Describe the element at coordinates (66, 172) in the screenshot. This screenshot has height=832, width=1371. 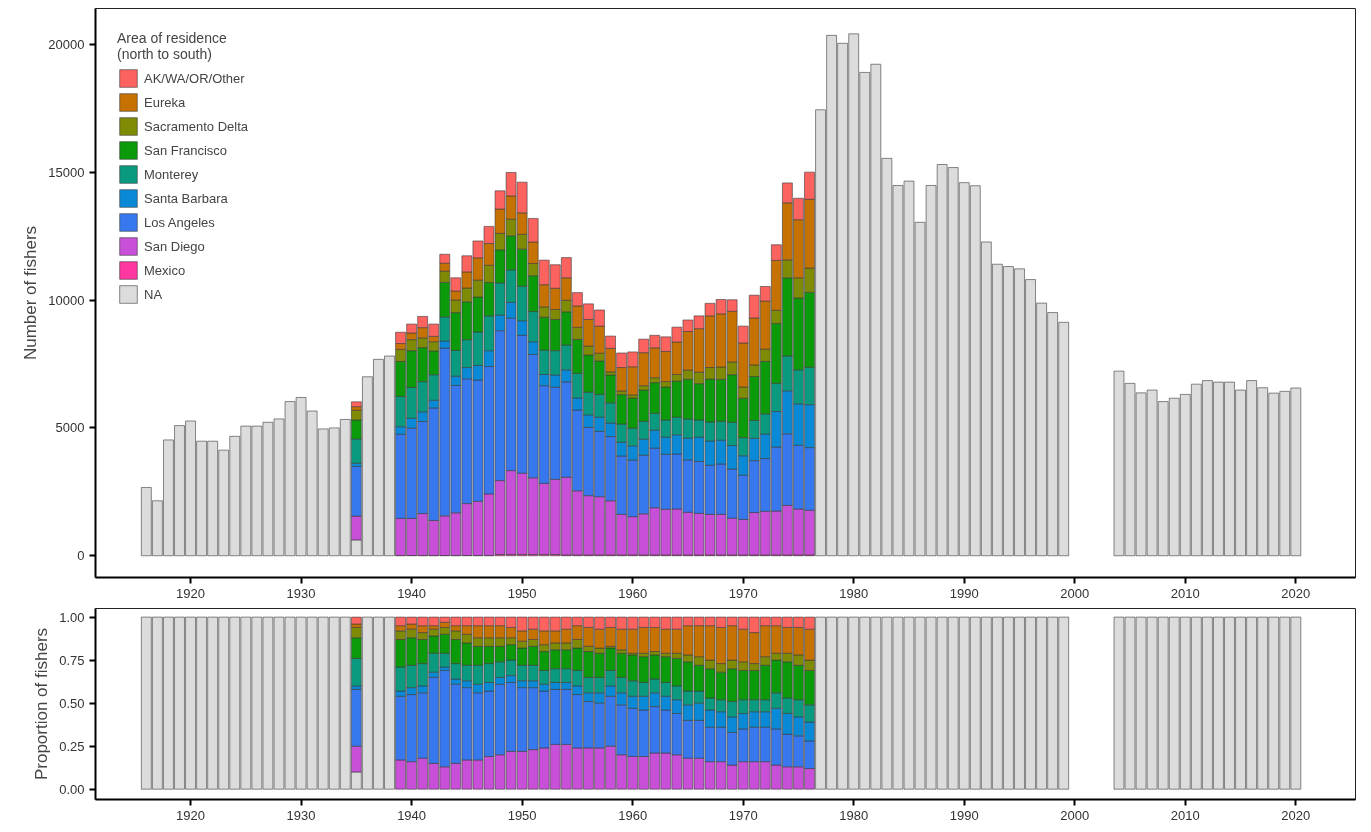
I see `y-tick-label: 15000` at that location.